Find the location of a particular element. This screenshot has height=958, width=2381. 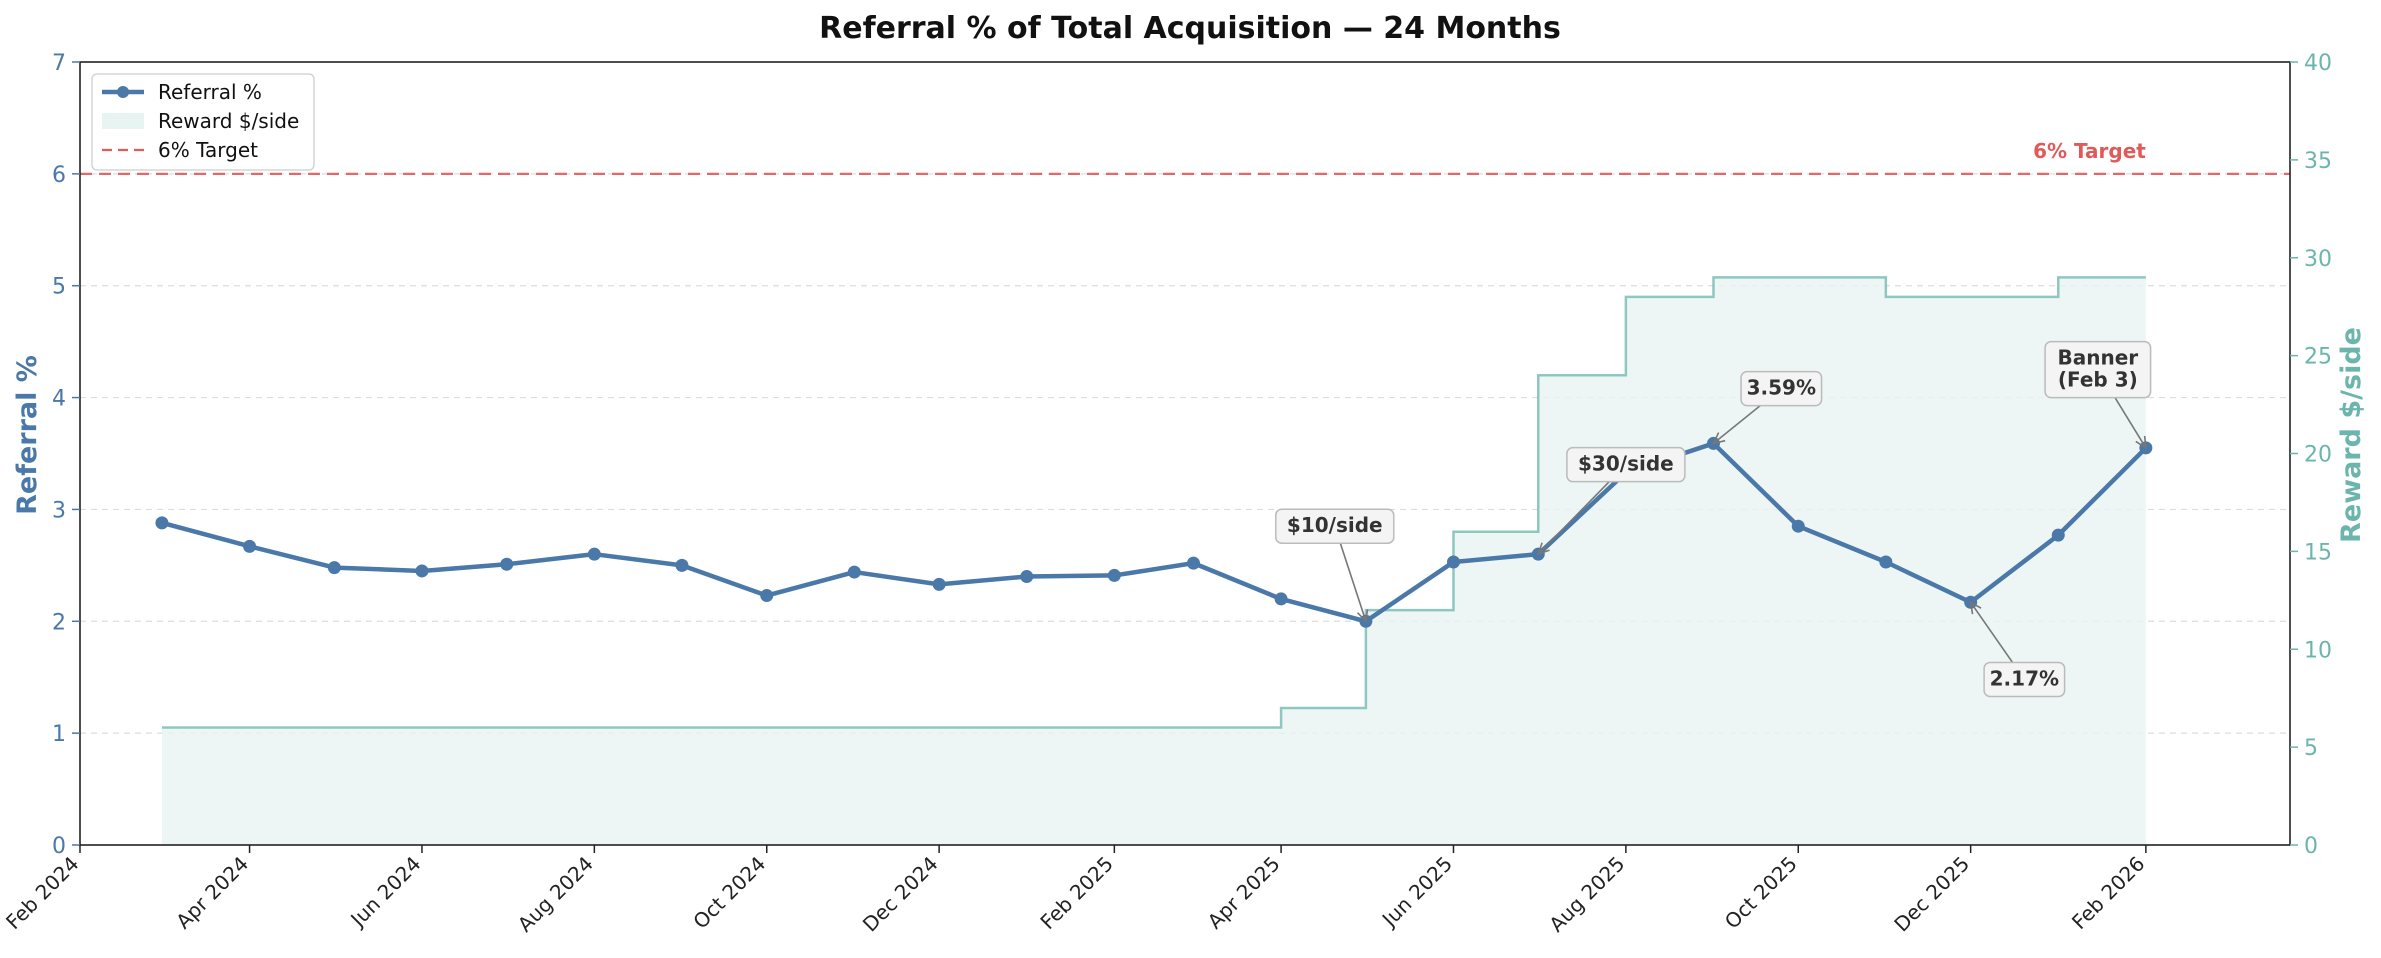

annotation-label: Banner is located at coordinates (2097, 358).